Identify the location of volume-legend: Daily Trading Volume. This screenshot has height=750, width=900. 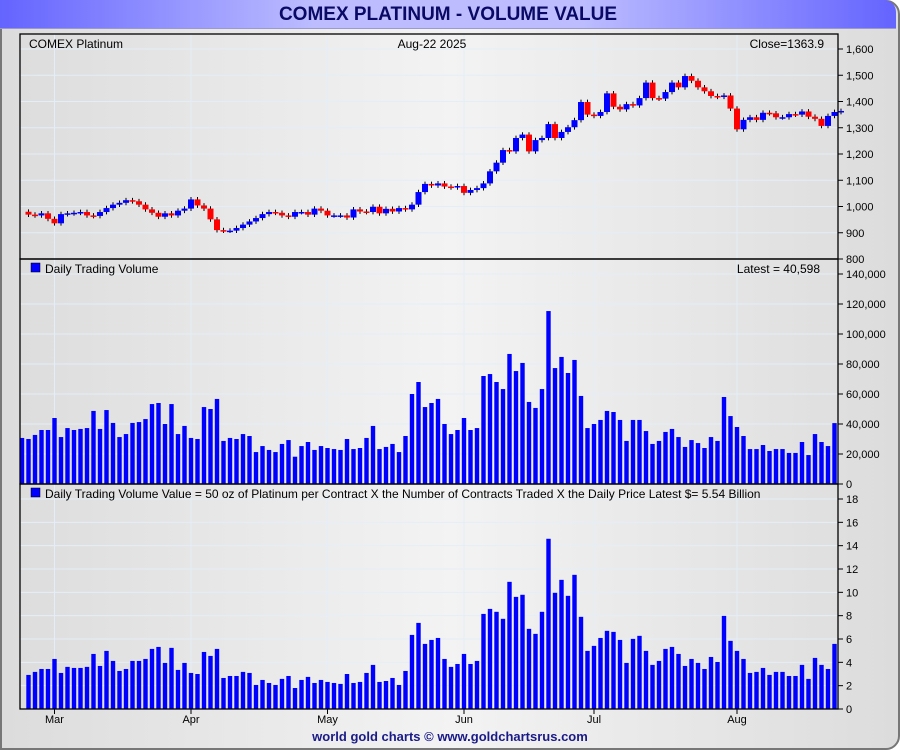
(102, 269).